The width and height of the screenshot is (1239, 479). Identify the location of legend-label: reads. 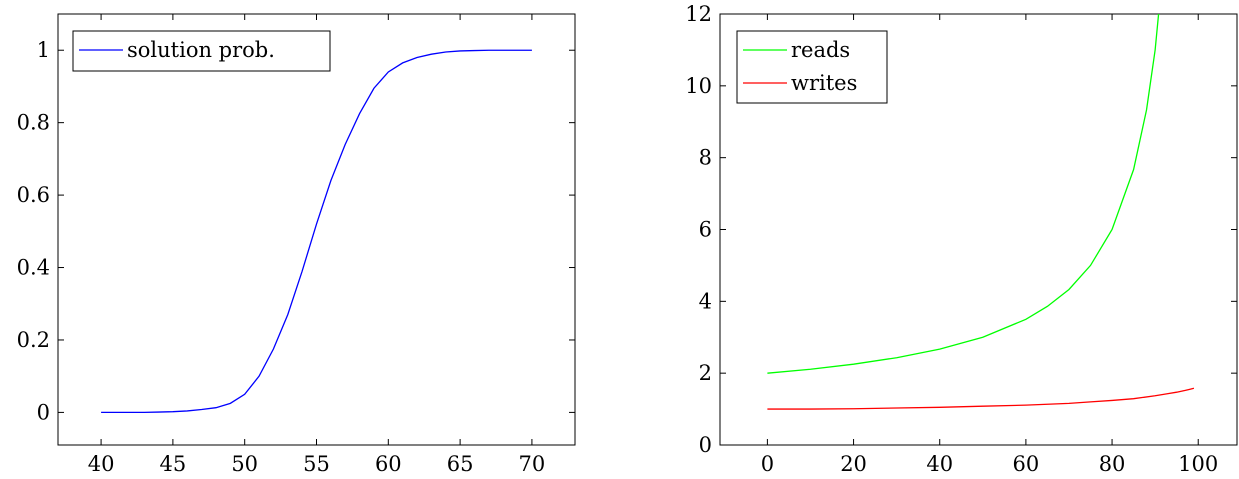
(820, 50).